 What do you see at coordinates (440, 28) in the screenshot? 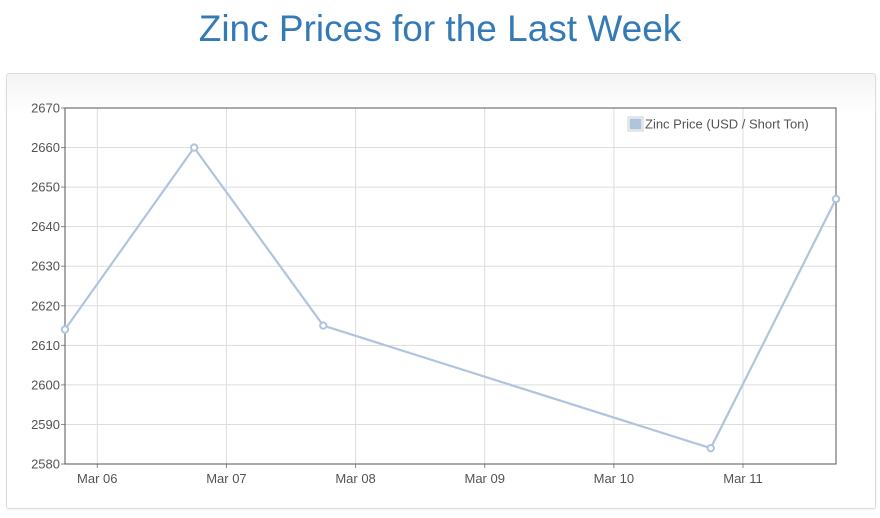
I see `page-title: Zinc Prices for the Last Week` at bounding box center [440, 28].